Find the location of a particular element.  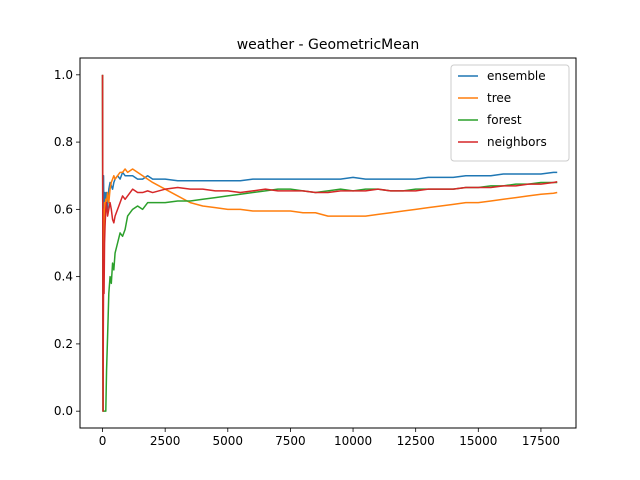

legend-label-forest: forest is located at coordinates (504, 120).